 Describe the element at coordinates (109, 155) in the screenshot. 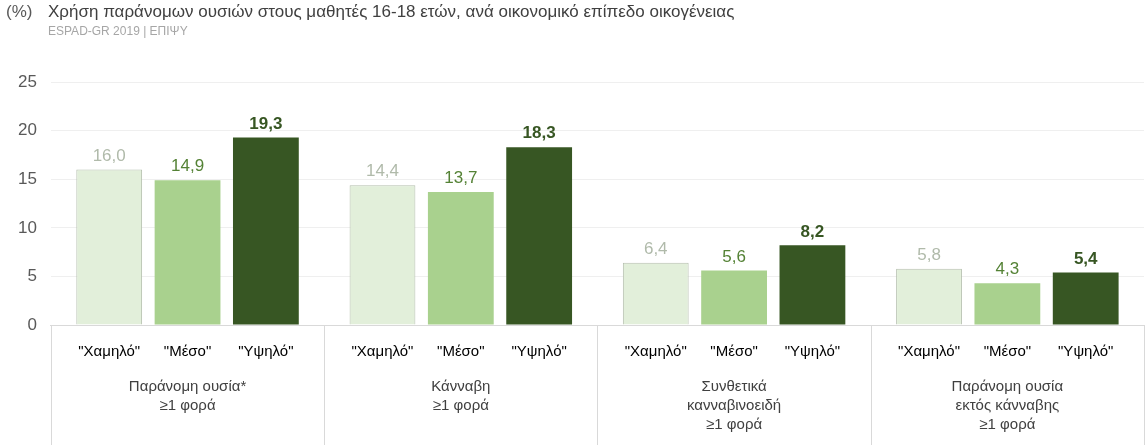

I see `data-label: 16,0` at that location.